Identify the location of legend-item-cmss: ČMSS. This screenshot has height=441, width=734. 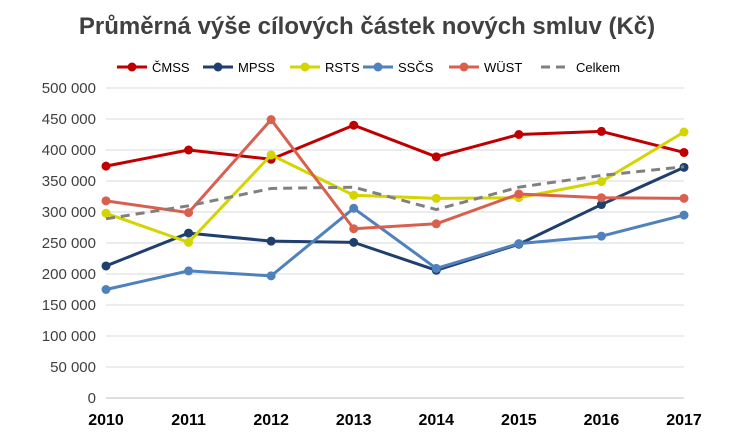
(153, 67).